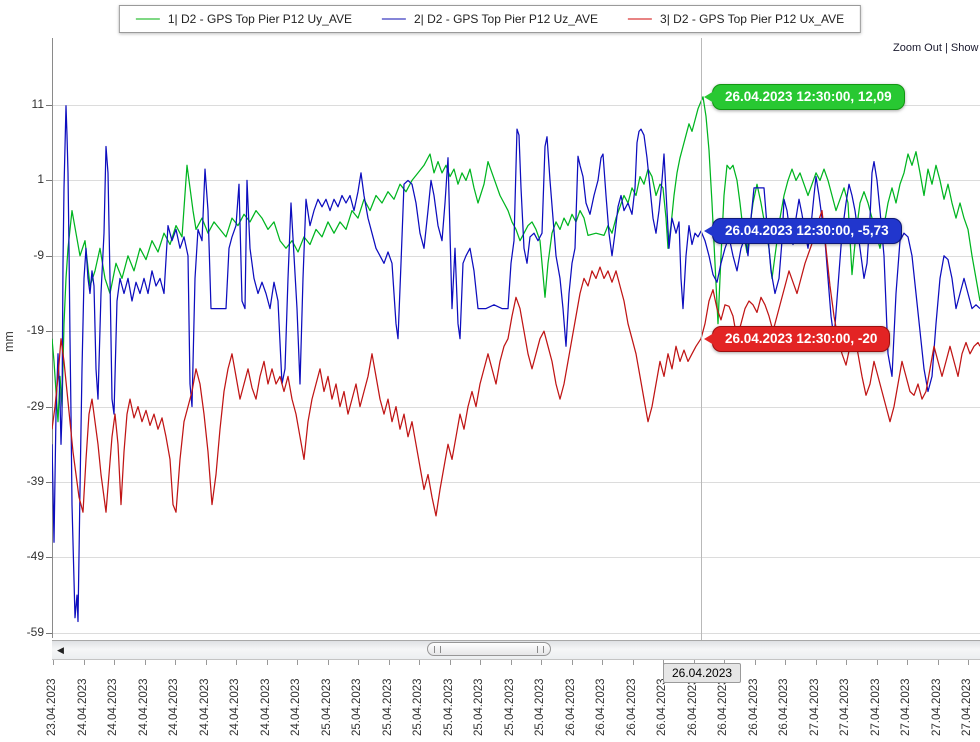 This screenshot has width=980, height=742. I want to click on y-tick-label: 11, so click(37, 104).